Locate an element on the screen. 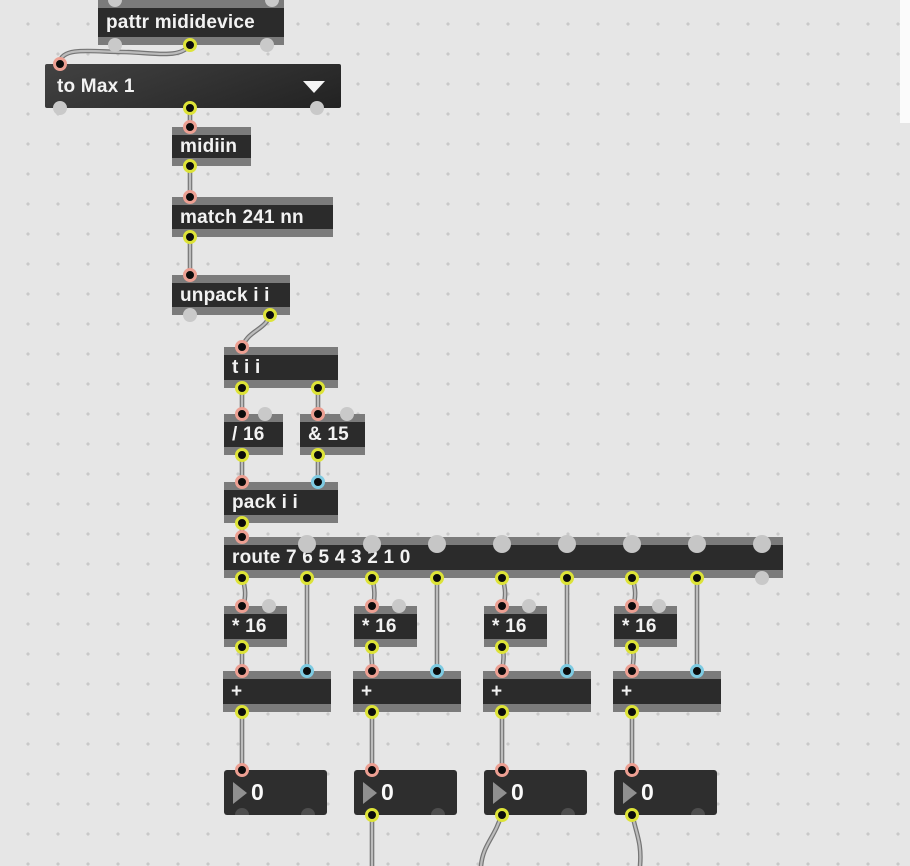 This screenshot has height=866, width=910. number-box-3: 0 is located at coordinates (535, 792).